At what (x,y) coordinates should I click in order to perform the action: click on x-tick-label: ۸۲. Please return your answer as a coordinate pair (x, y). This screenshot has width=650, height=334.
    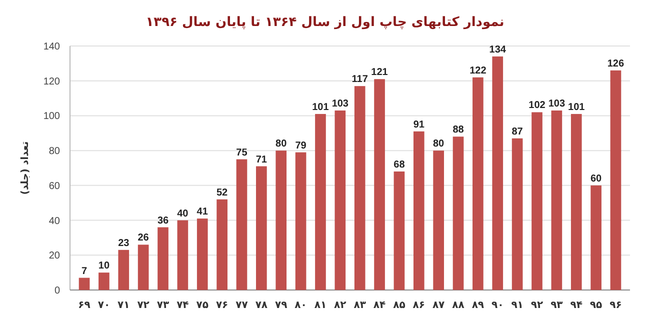
    Looking at the image, I should click on (340, 305).